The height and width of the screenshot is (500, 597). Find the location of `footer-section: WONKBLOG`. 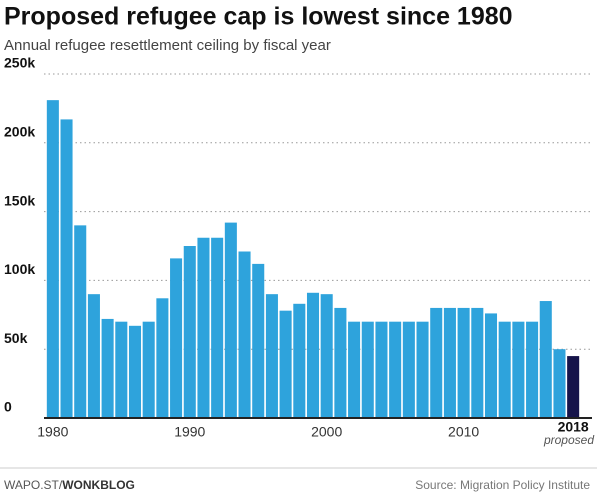

footer-section: WONKBLOG is located at coordinates (98, 485).